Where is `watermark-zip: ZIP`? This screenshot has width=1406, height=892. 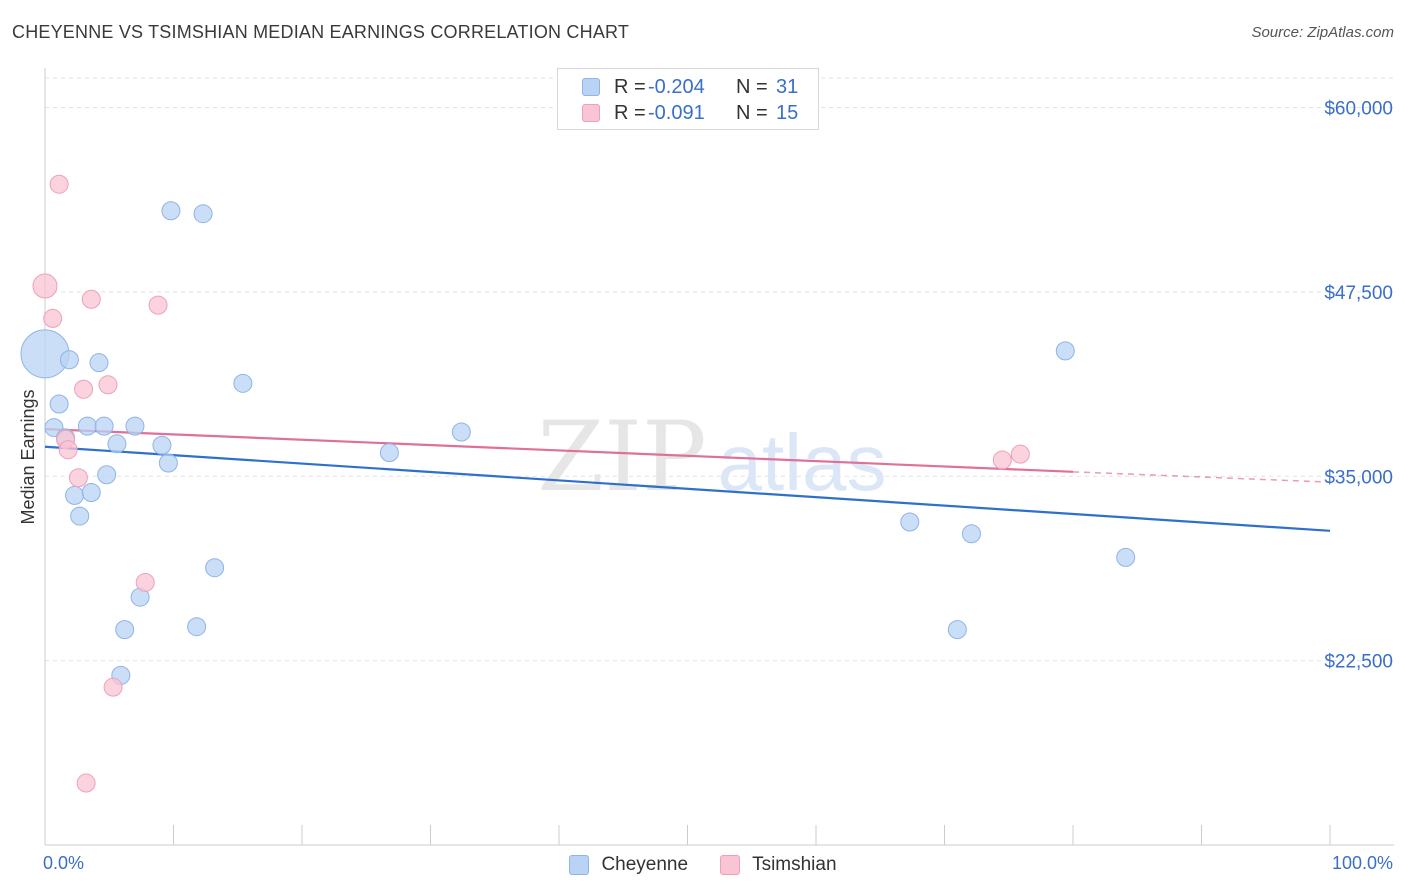 watermark-zip: ZIP is located at coordinates (621, 457).